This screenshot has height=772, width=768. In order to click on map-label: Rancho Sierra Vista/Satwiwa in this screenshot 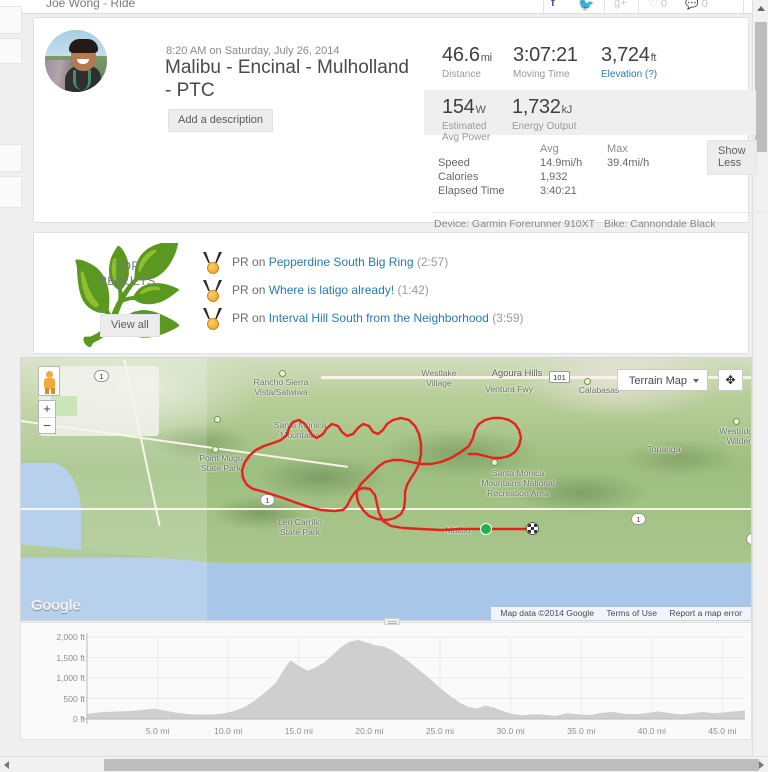, I will do `click(281, 387)`.